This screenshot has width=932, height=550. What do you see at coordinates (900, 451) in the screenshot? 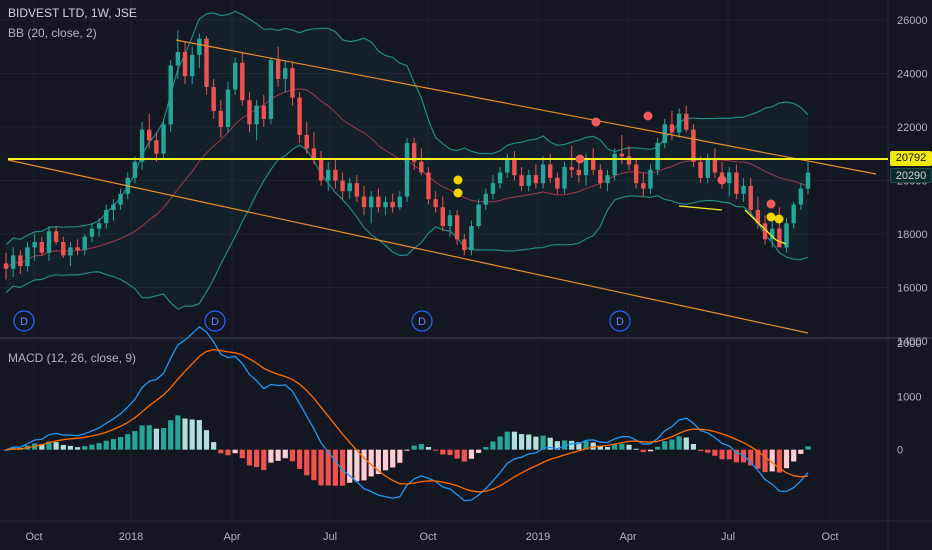
I see `macd-axis-label: 0` at bounding box center [900, 451].